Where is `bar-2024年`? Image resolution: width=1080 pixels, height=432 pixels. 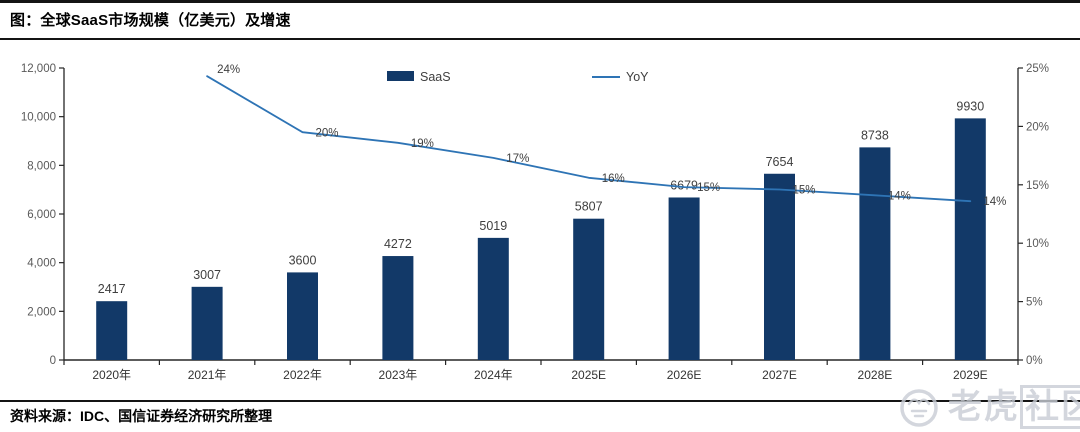 bar-2024年 is located at coordinates (493, 298).